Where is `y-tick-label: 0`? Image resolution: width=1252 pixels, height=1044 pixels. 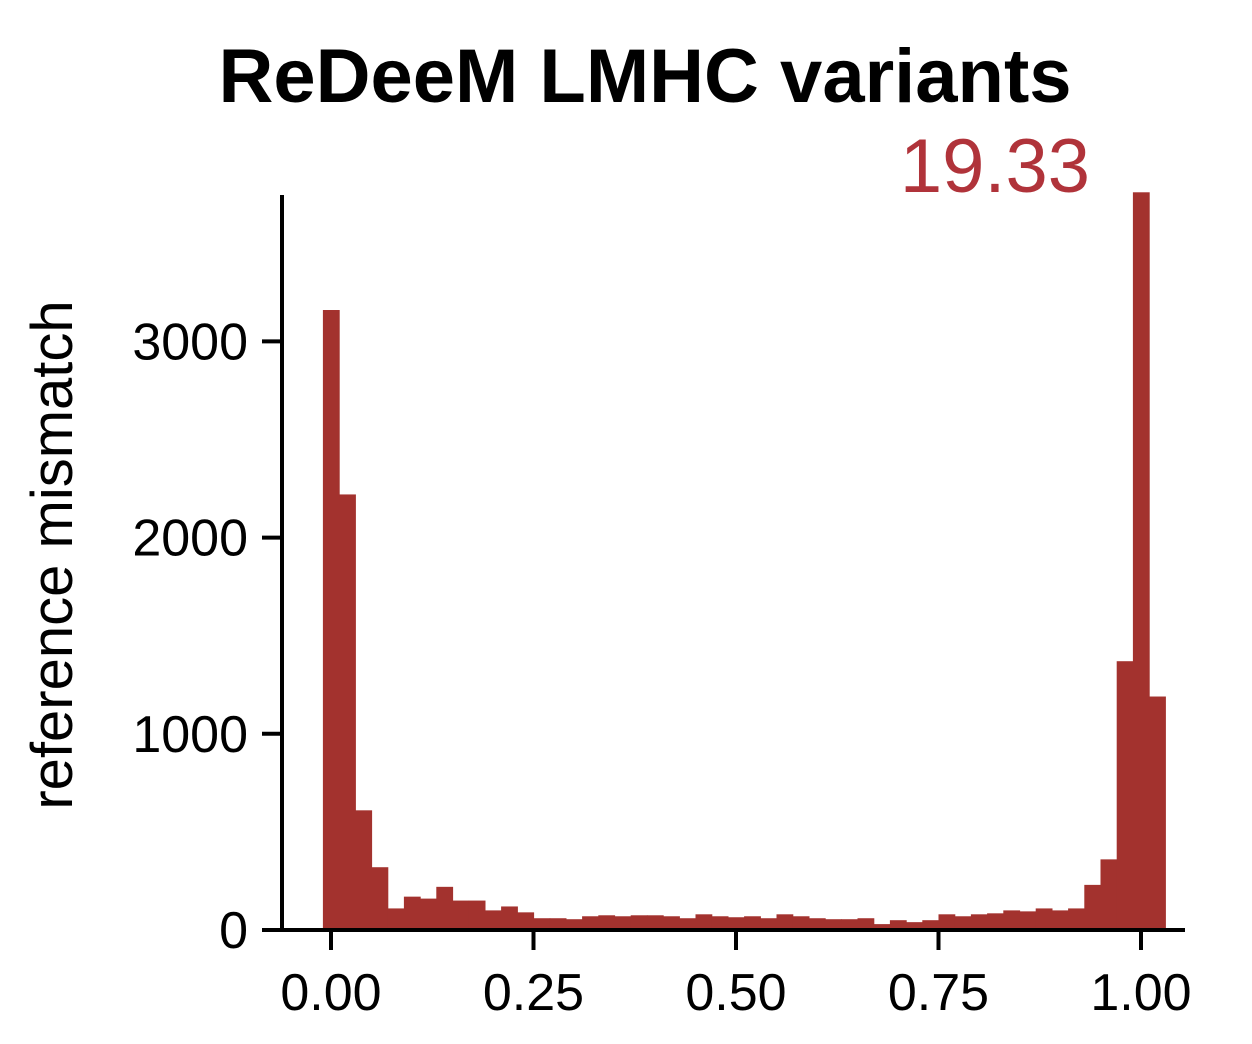 y-tick-label: 0 is located at coordinates (233, 931).